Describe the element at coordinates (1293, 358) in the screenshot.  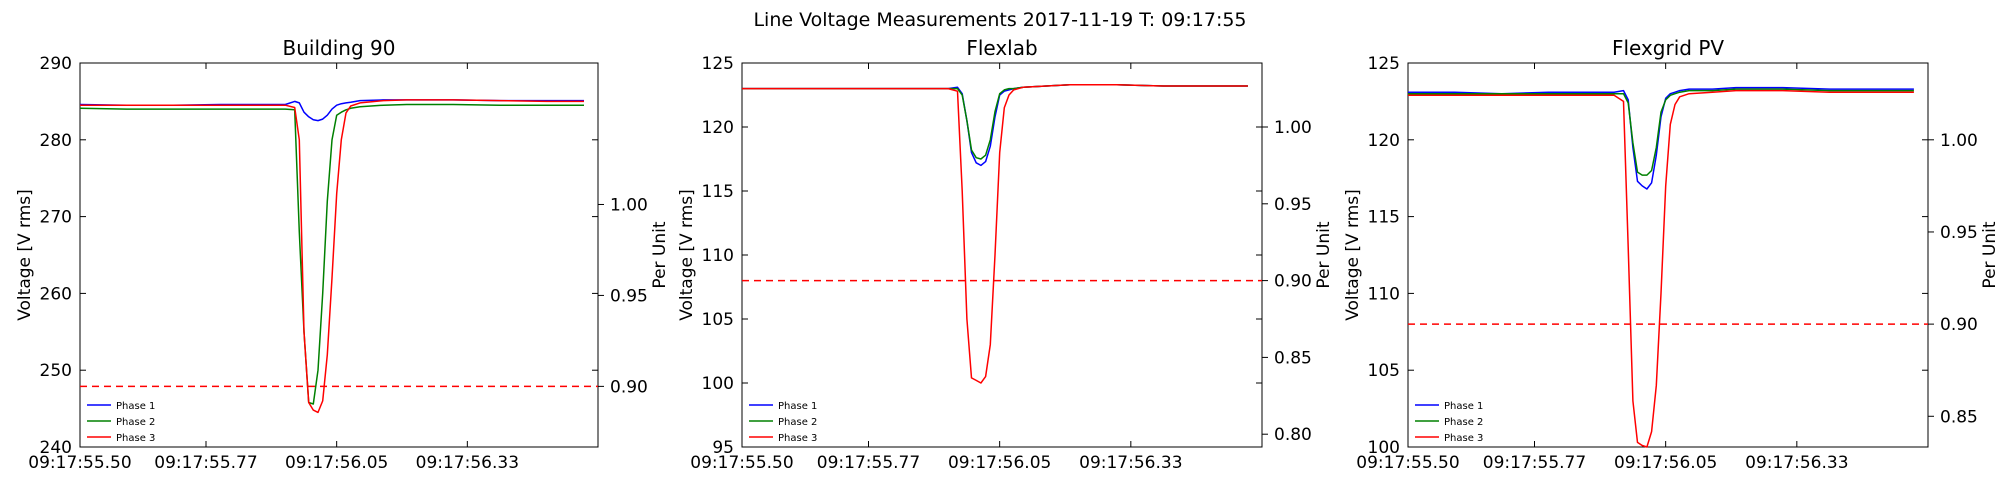
I see `panel-2-y2tick-label: 0.85` at that location.